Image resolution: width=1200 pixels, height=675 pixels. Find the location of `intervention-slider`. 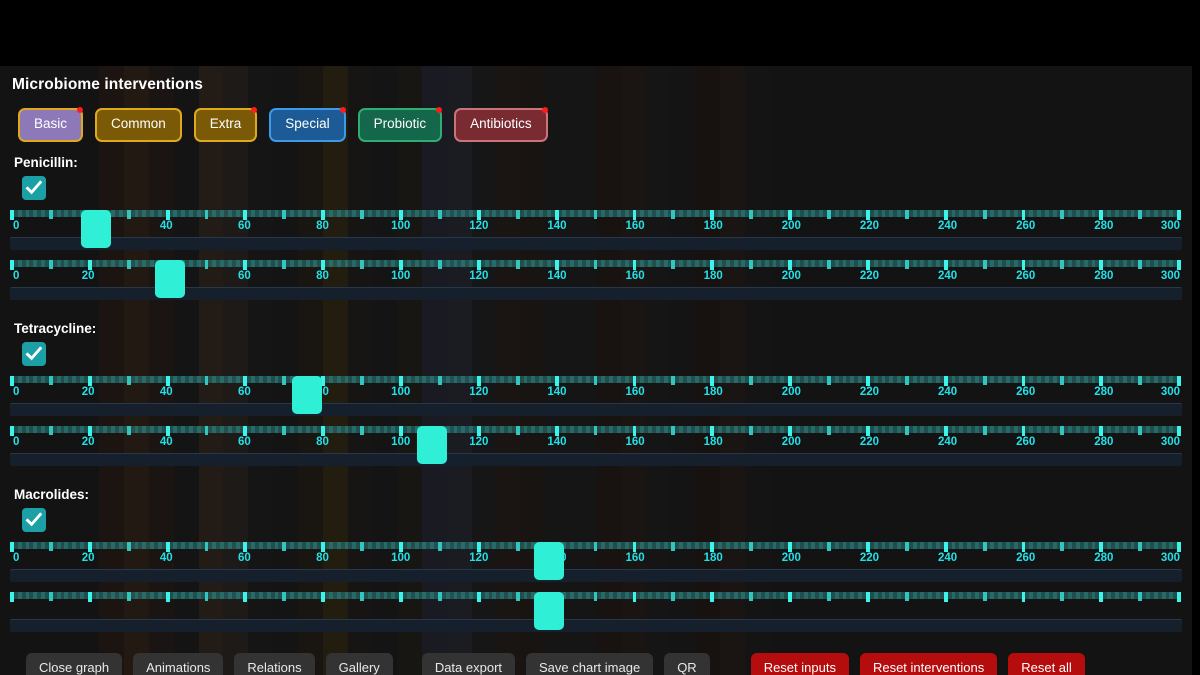

intervention-slider is located at coordinates (596, 616).